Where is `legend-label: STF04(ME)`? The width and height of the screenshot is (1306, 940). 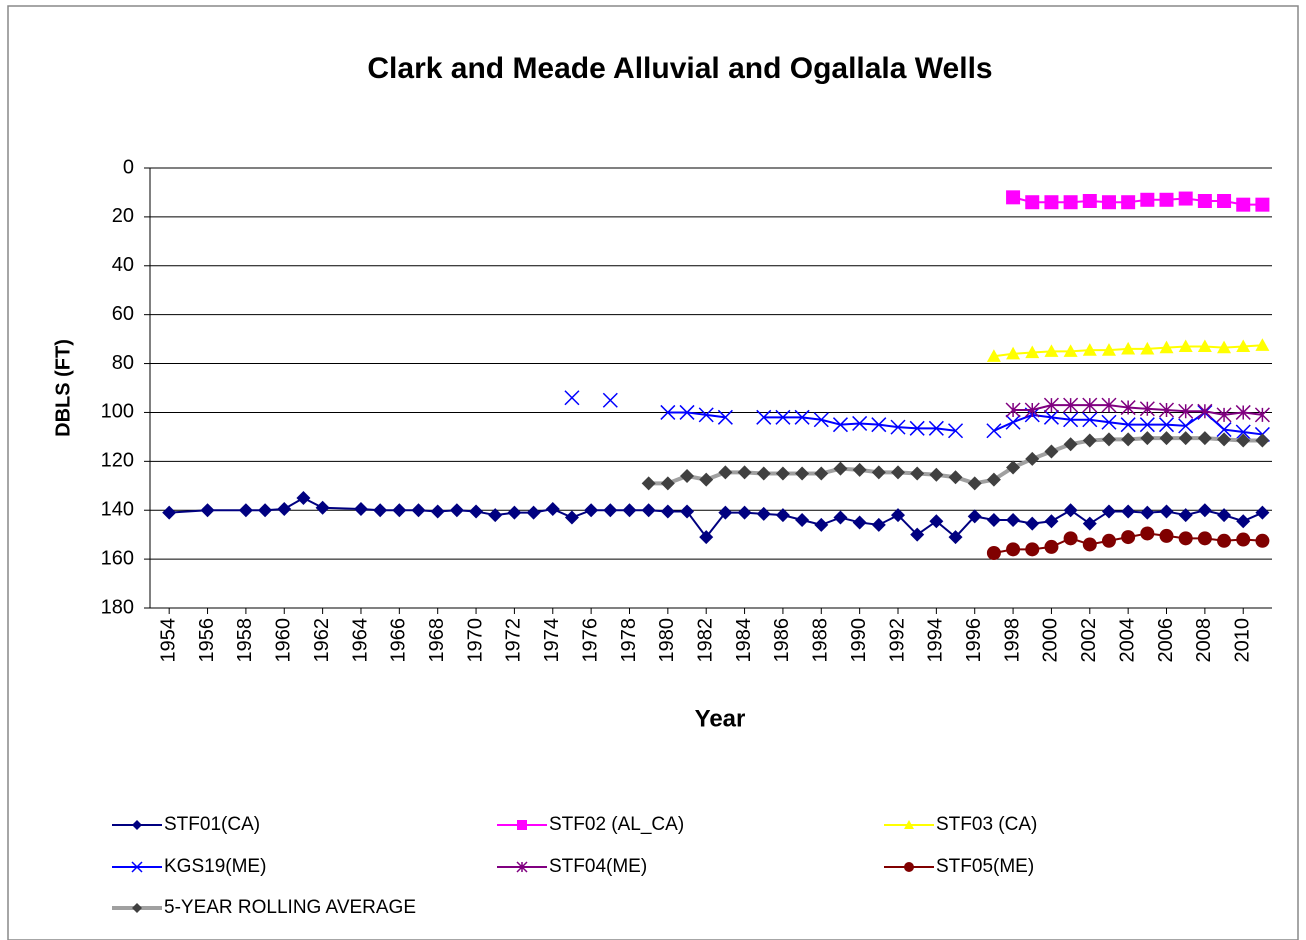
legend-label: STF04(ME) is located at coordinates (598, 866).